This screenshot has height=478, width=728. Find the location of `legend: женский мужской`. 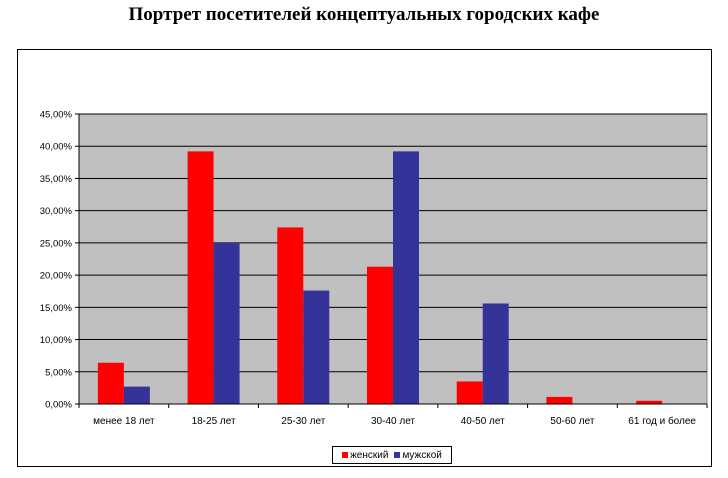

legend: женский мужской is located at coordinates (392, 455).